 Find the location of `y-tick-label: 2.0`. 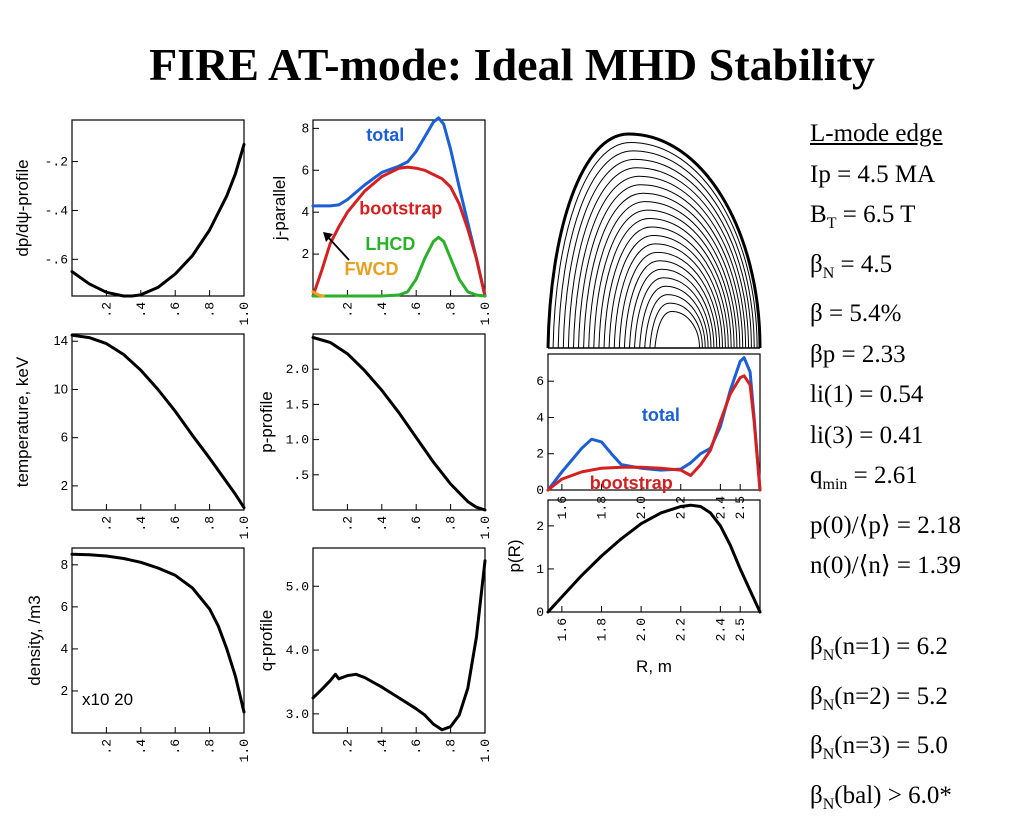

y-tick-label: 2.0 is located at coordinates (297, 369).